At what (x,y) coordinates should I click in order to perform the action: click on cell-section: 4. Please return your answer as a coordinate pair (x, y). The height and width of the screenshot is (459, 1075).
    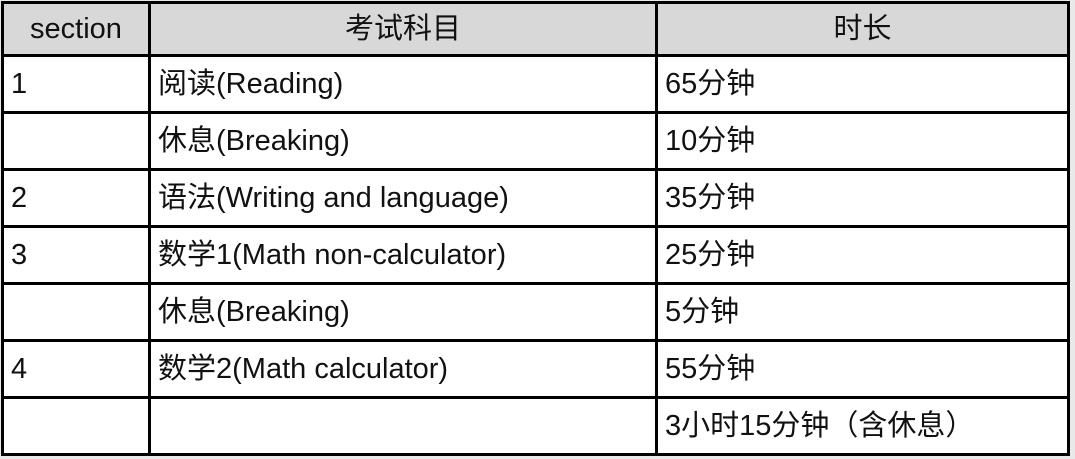
    Looking at the image, I should click on (76, 369).